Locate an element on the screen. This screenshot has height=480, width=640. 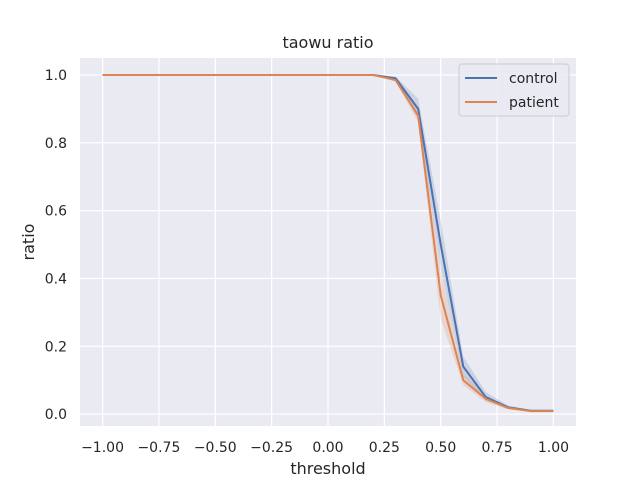
x-tick-label: 0.50 is located at coordinates (440, 448).